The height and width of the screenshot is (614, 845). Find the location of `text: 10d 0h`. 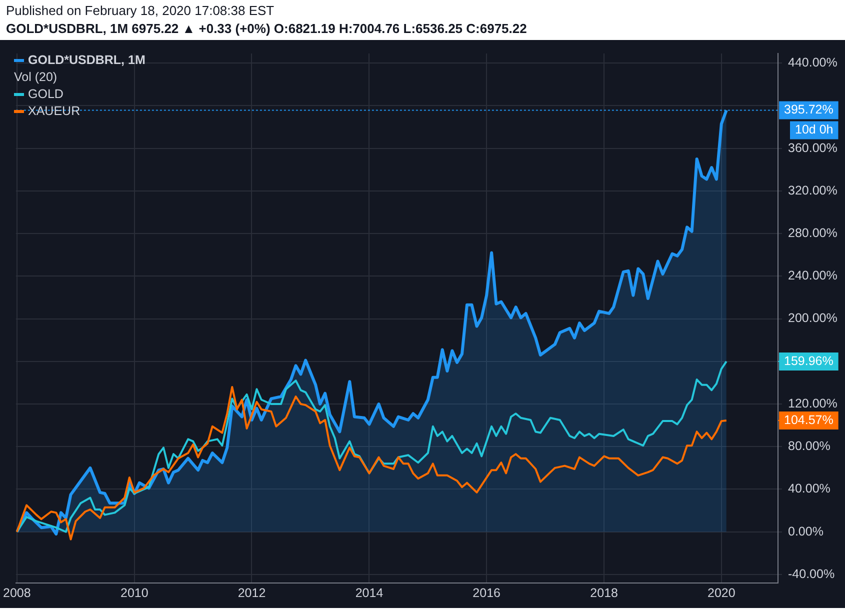

text: 10d 0h is located at coordinates (814, 129).